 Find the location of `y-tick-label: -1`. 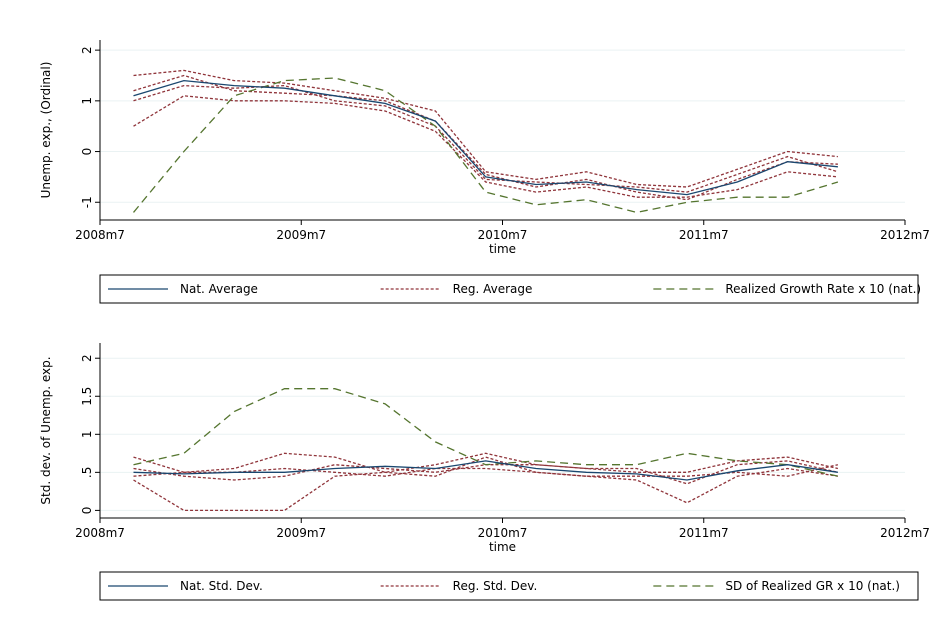

y-tick-label: -1 is located at coordinates (87, 202).